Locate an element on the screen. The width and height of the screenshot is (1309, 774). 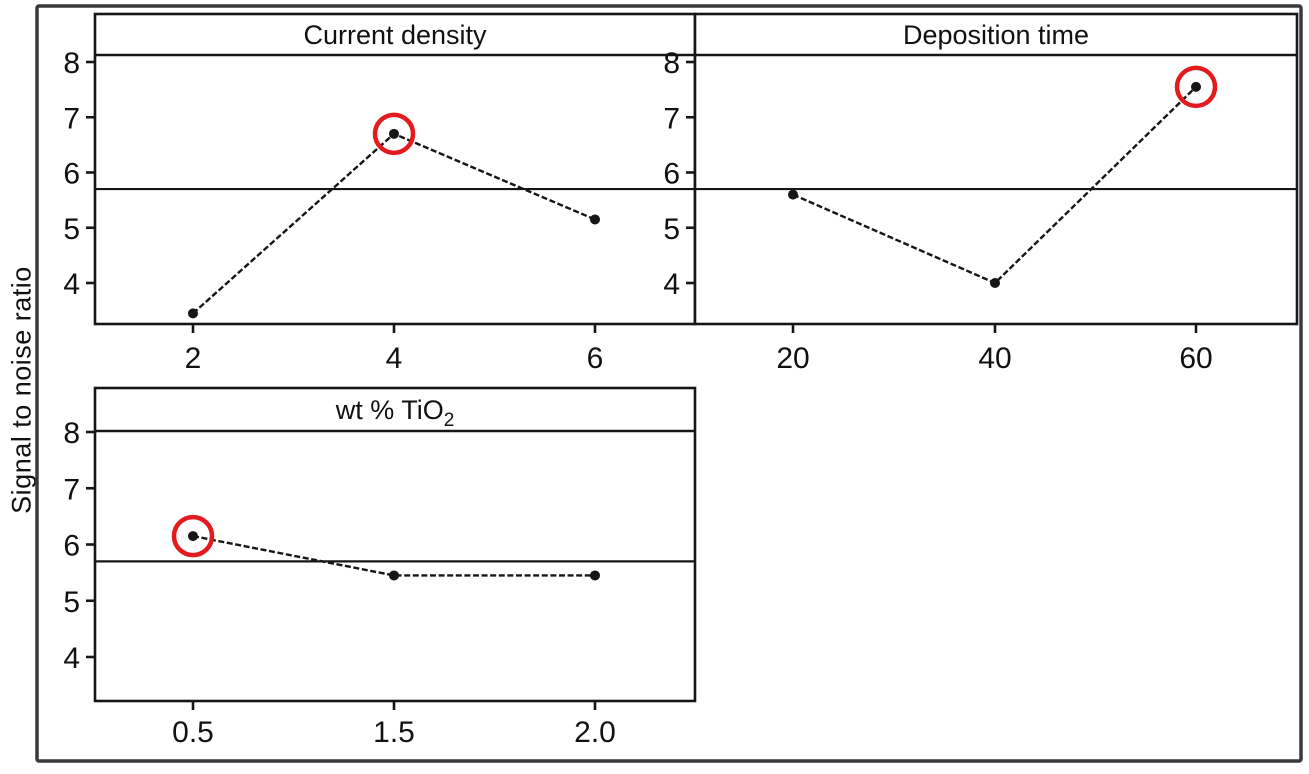
data-line is located at coordinates (393, 555).